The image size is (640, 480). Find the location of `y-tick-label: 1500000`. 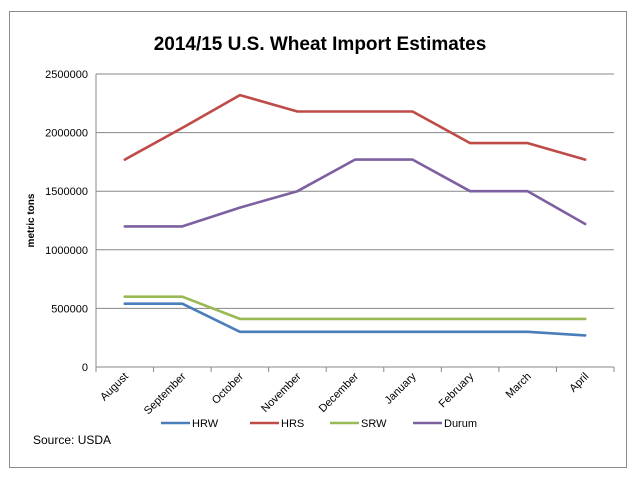

y-tick-label: 1500000 is located at coordinates (66, 192).